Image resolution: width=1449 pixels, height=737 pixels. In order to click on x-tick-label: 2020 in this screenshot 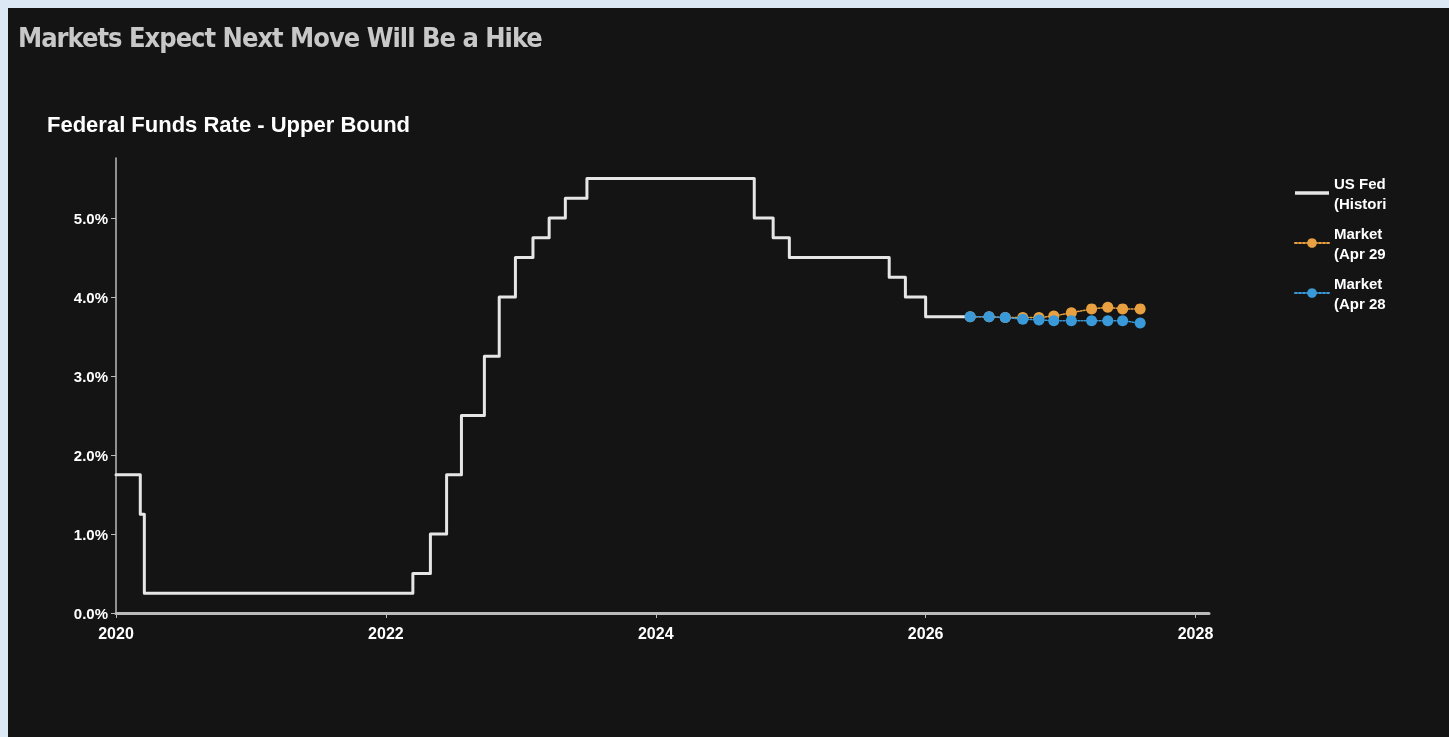, I will do `click(116, 633)`.